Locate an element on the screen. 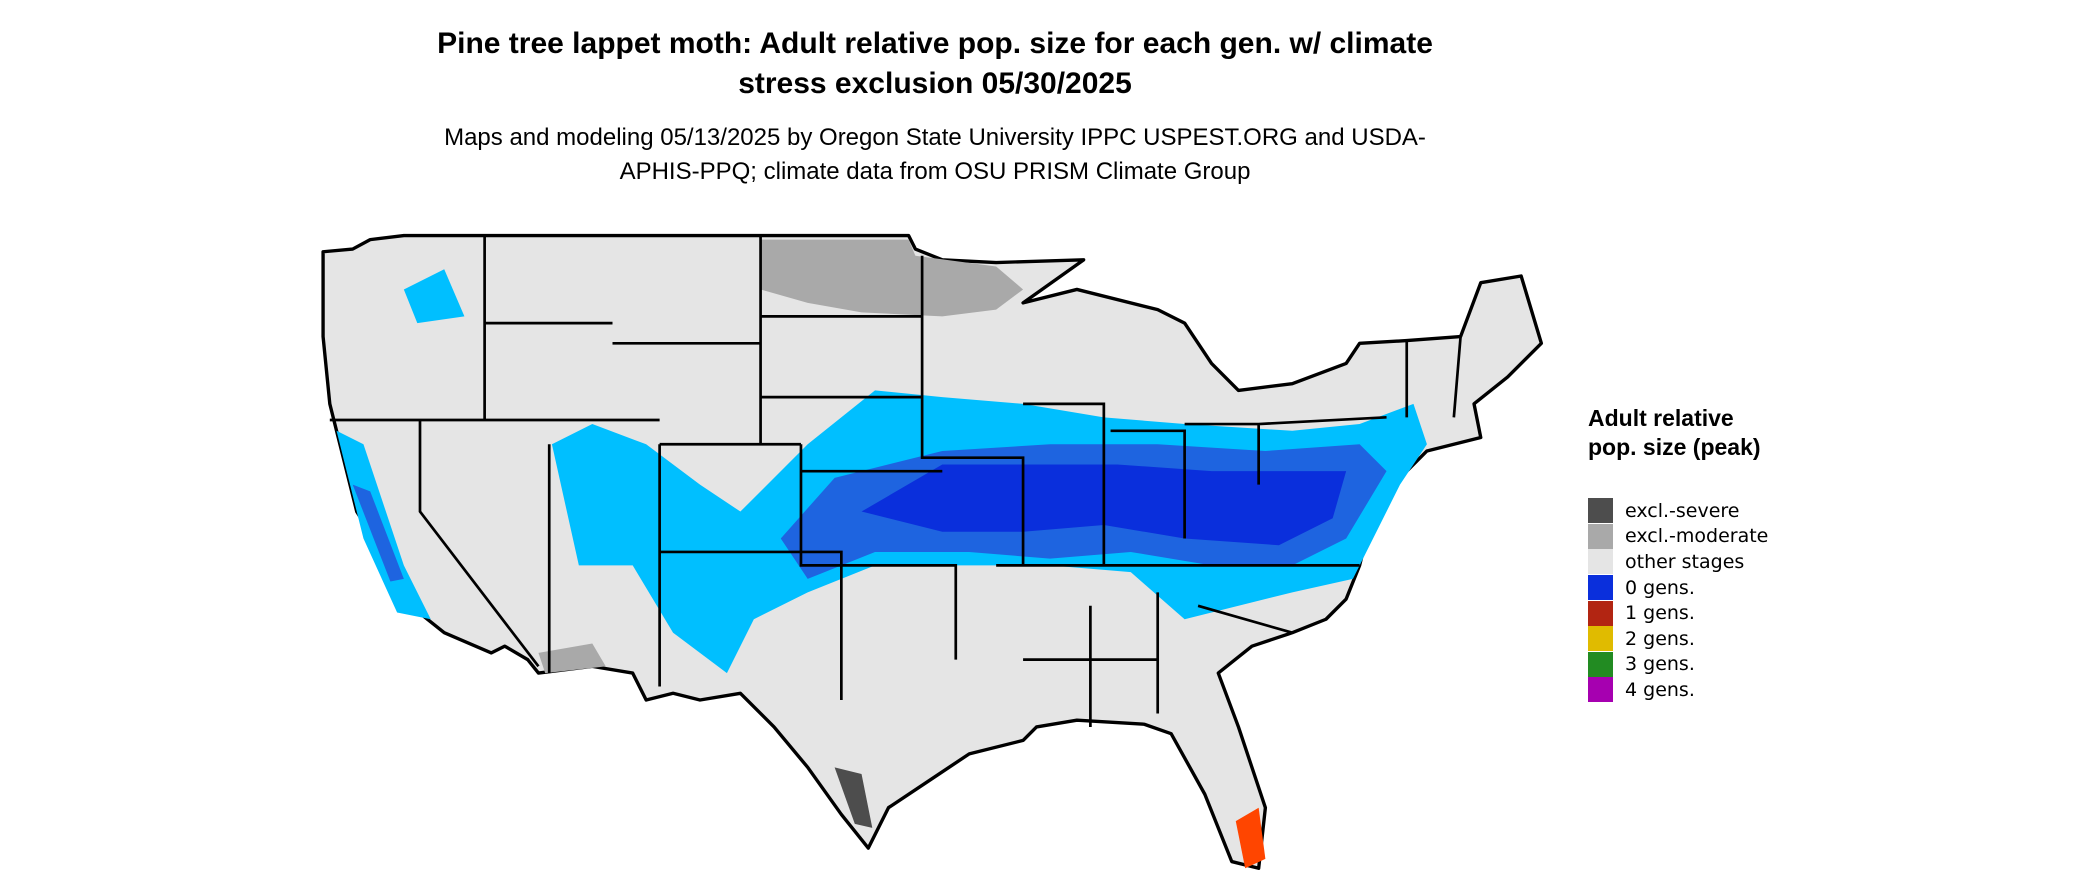 Image resolution: width=2100 pixels, height=892 pixels. west-coast-blue-dark is located at coordinates (378, 533).